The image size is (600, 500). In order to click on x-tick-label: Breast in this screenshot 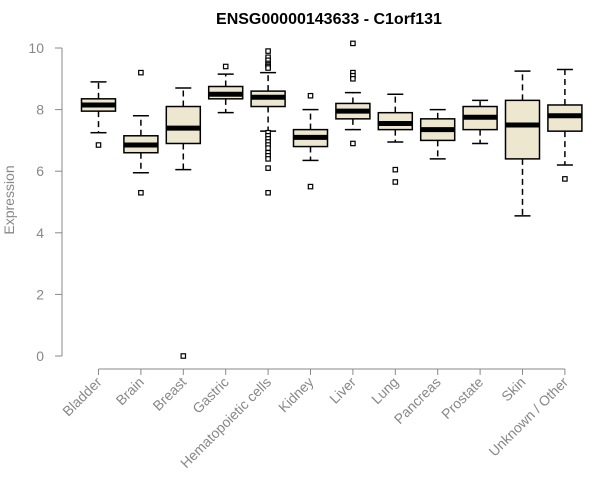, I will do `click(169, 394)`.